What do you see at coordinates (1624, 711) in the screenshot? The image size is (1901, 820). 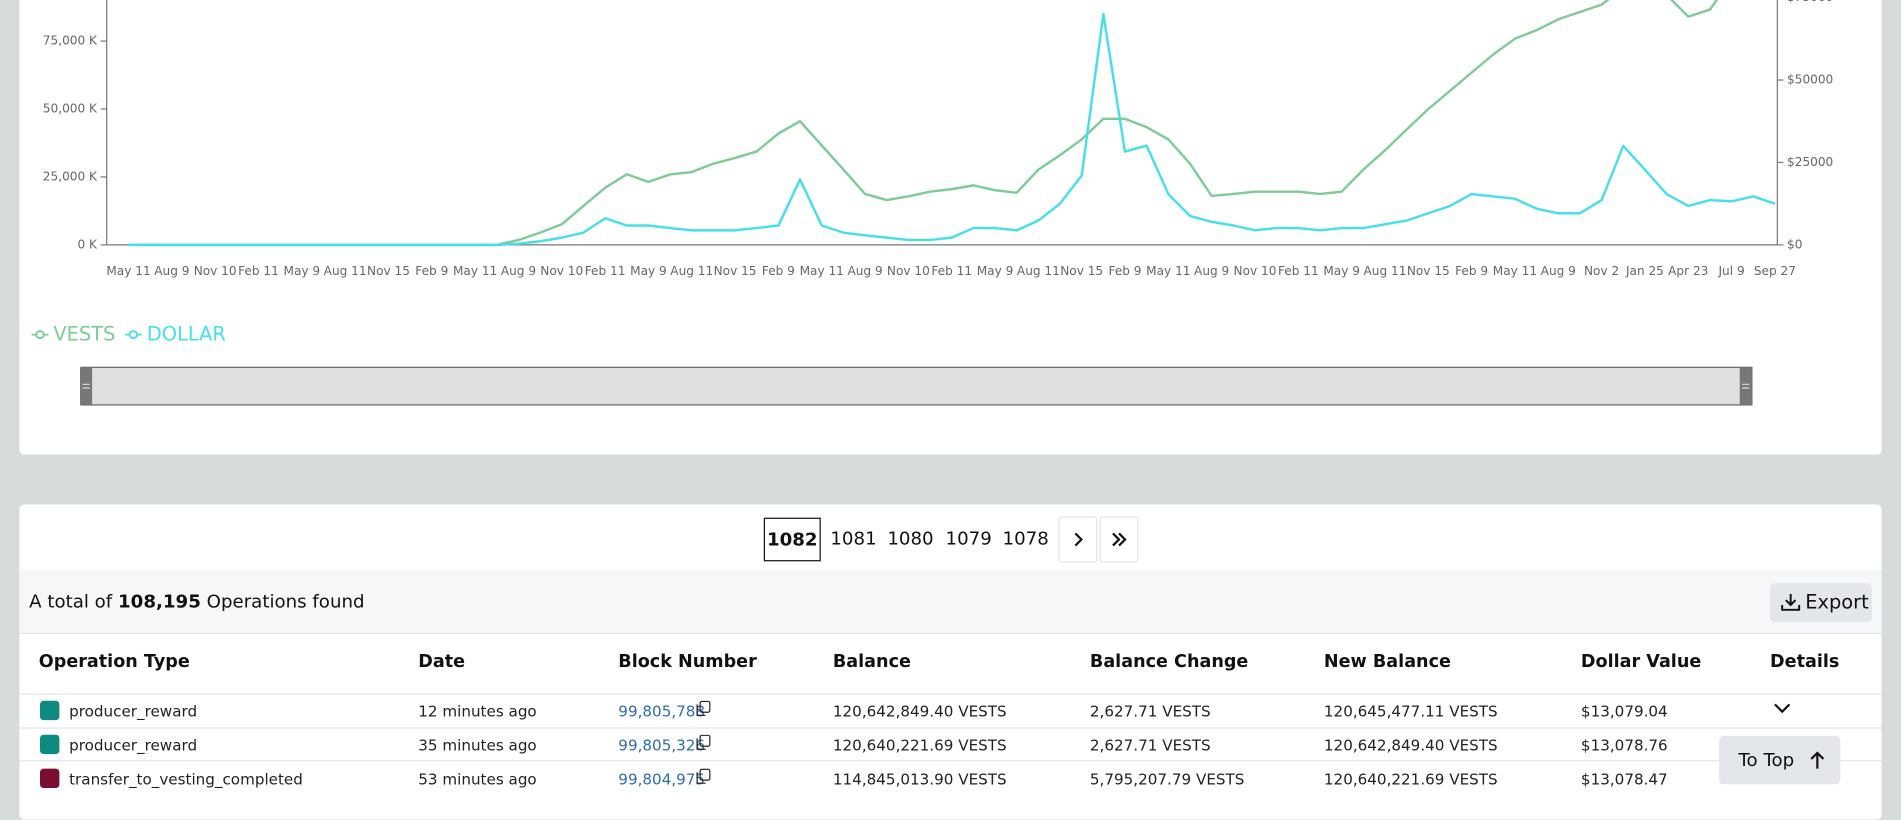 I see `table-cell: $13,079.04` at bounding box center [1624, 711].